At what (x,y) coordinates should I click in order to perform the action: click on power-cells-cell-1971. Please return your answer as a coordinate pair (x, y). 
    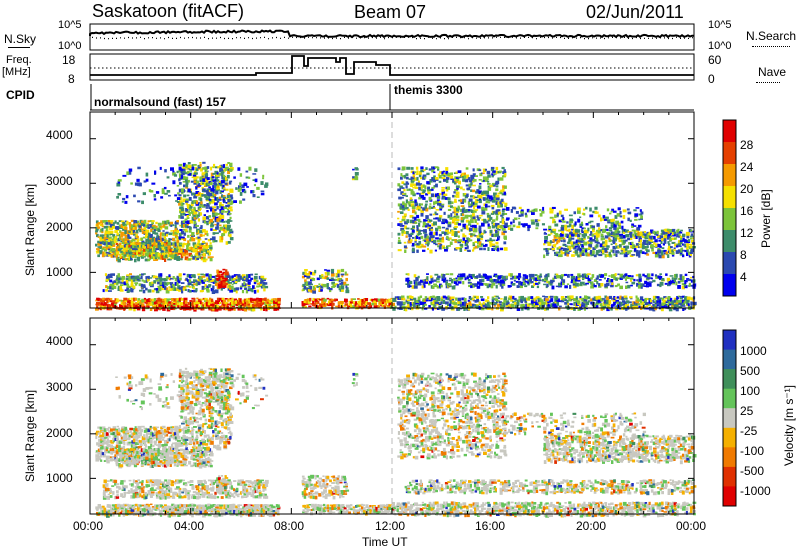
    Looking at the image, I should click on (256, 274).